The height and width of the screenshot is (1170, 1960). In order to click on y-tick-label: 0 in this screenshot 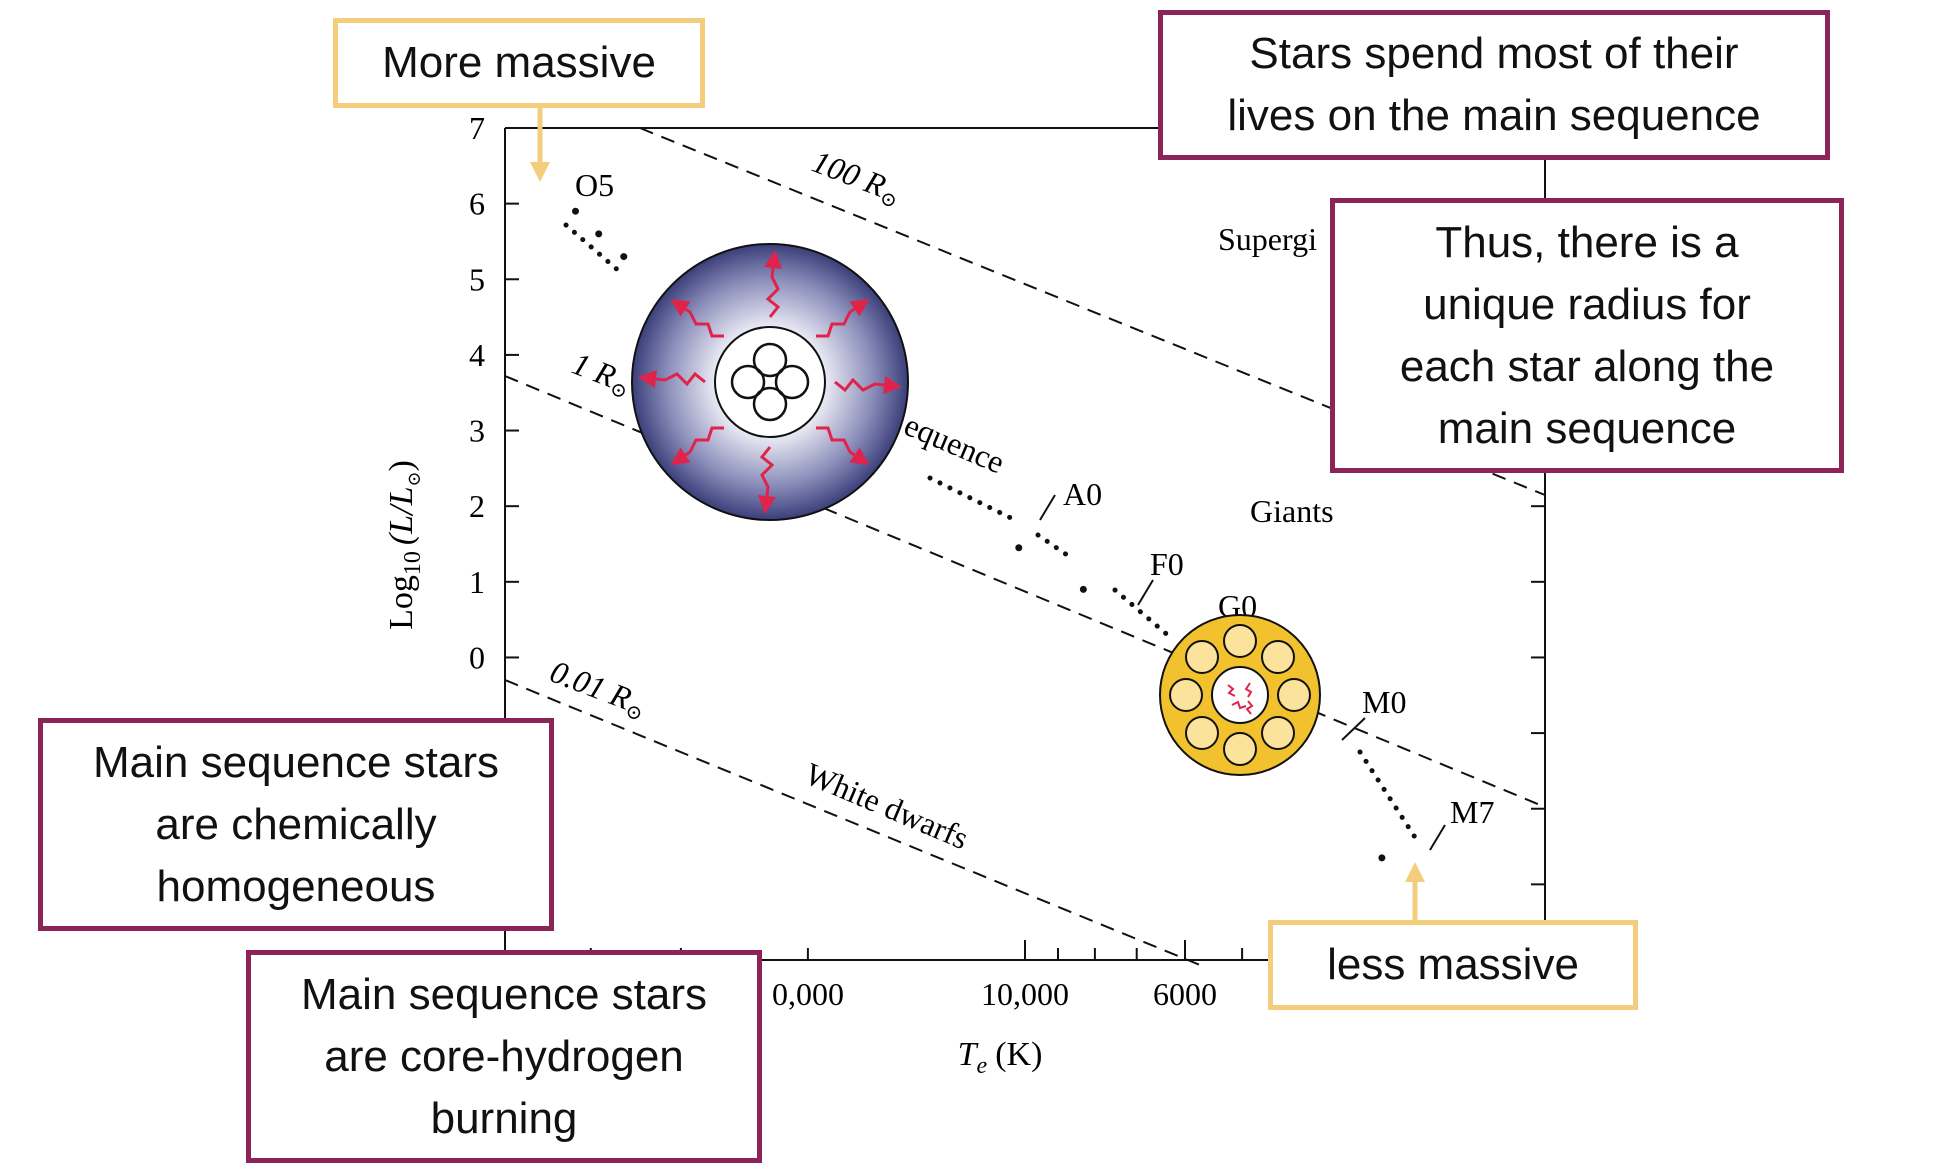, I will do `click(477, 657)`.